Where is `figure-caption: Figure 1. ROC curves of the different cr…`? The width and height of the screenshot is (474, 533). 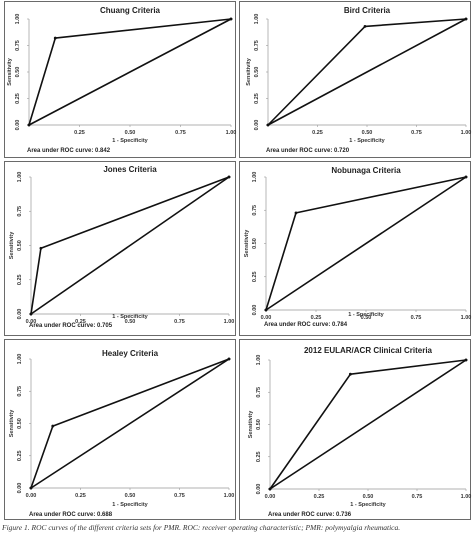 figure-caption: Figure 1. ROC curves of the different cr… is located at coordinates (201, 527).